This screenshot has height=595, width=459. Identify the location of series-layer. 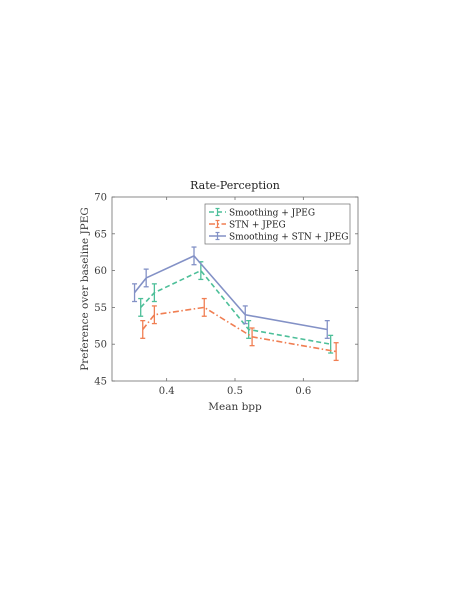
(235, 304).